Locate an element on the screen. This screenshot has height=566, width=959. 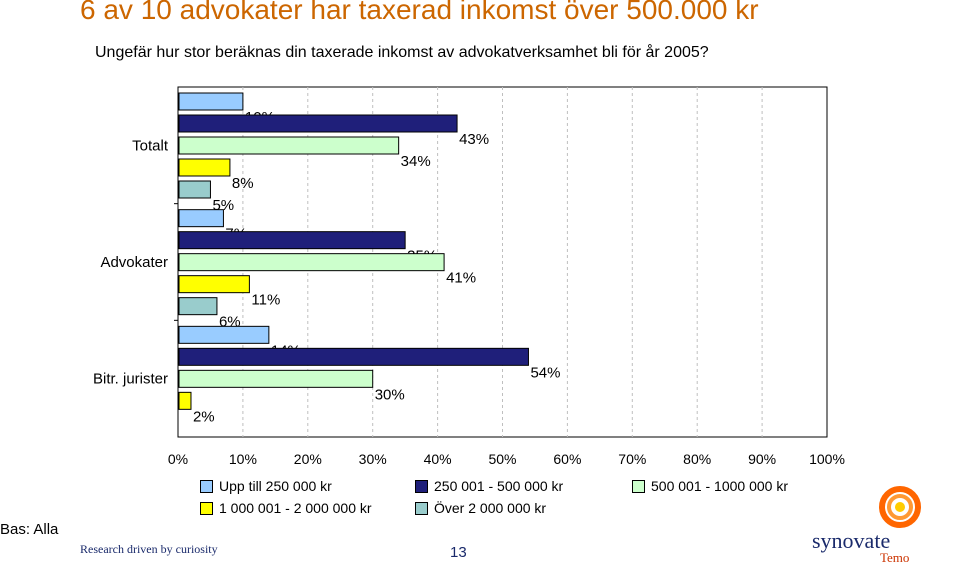
x-tick-label: 0% is located at coordinates (178, 459).